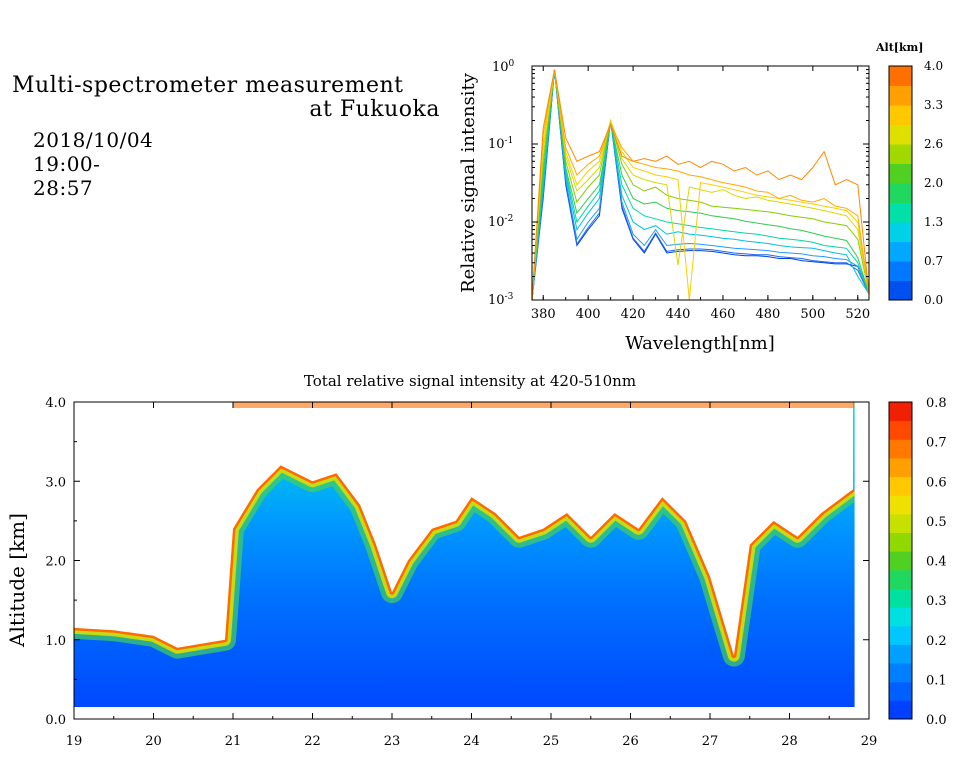 The height and width of the screenshot is (770, 960). I want to click on altitude-colorbar-label: 3.3, so click(933, 105).